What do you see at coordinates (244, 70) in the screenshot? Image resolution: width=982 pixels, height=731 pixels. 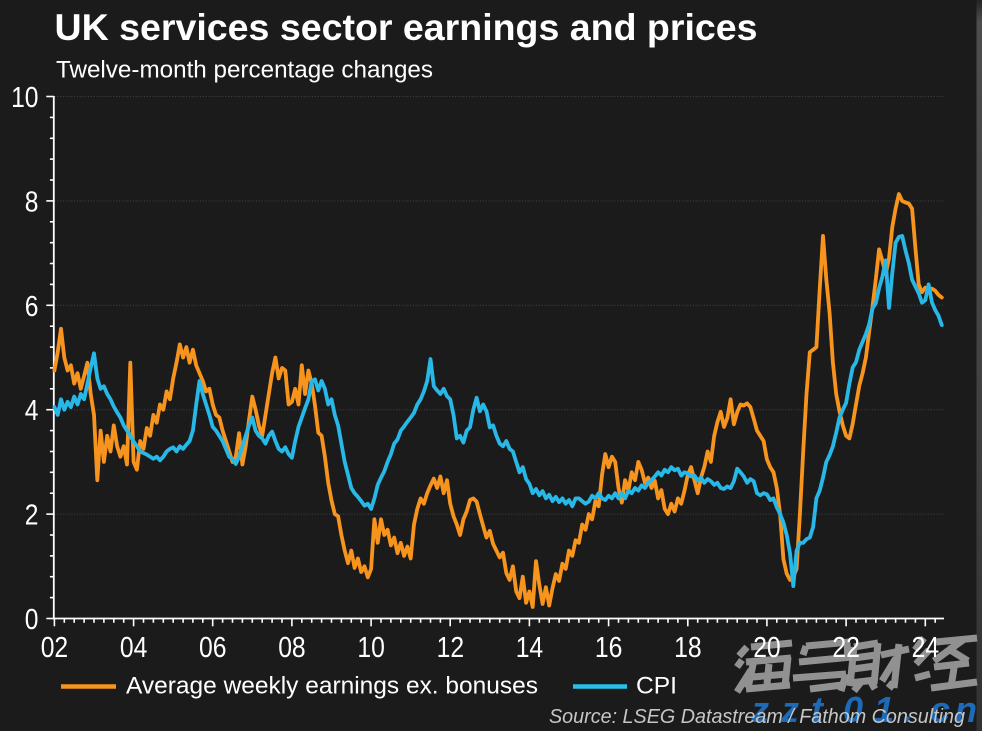 I see `svg-text:Twelve-month percentage change: Twelve-month percentage changes` at bounding box center [244, 70].